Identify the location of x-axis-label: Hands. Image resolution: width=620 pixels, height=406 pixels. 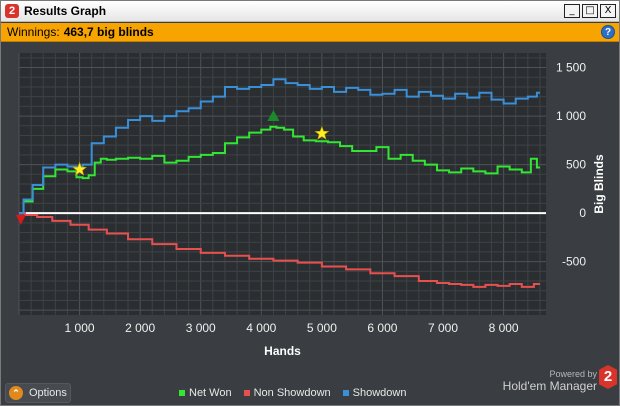
(282, 351).